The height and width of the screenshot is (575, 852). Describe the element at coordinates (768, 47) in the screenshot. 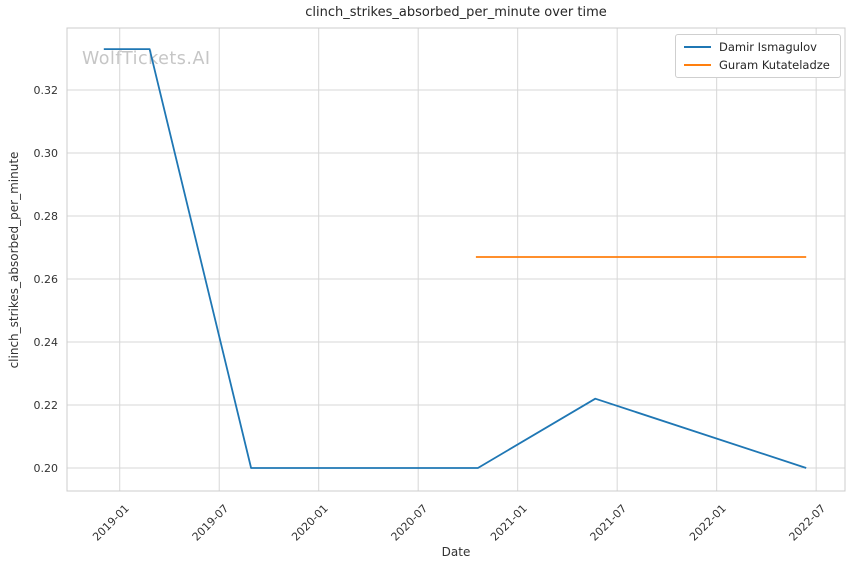

I see `legend-label: Damir Ismagulov` at that location.